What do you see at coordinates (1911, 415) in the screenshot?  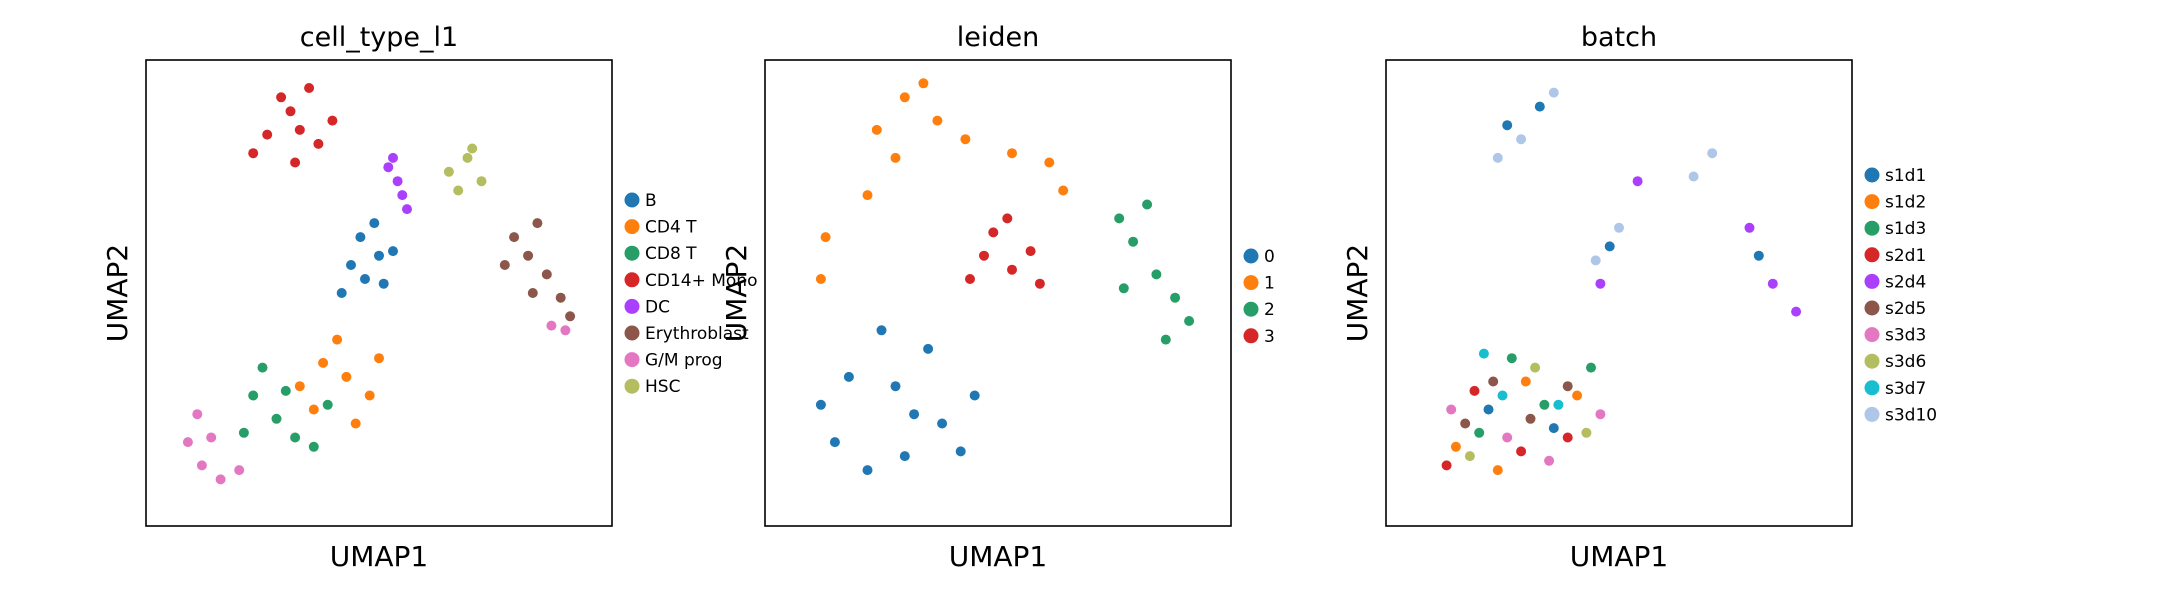 I see `legend-label: s3d10` at bounding box center [1911, 415].